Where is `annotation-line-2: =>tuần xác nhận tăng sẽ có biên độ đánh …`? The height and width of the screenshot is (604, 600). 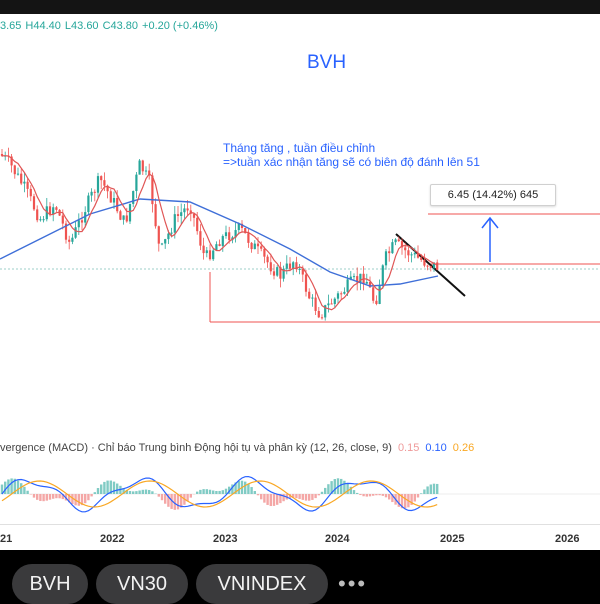
annotation-line-2: =>tuần xác nhận tăng sẽ có biên độ đánh … is located at coordinates (351, 162).